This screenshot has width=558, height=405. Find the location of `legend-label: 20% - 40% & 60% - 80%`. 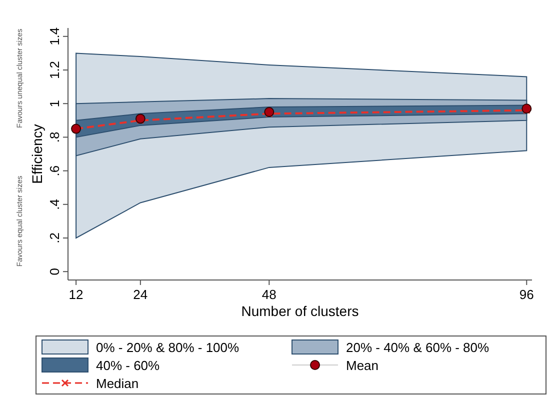

legend-label: 20% - 40% & 60% - 80% is located at coordinates (418, 347).